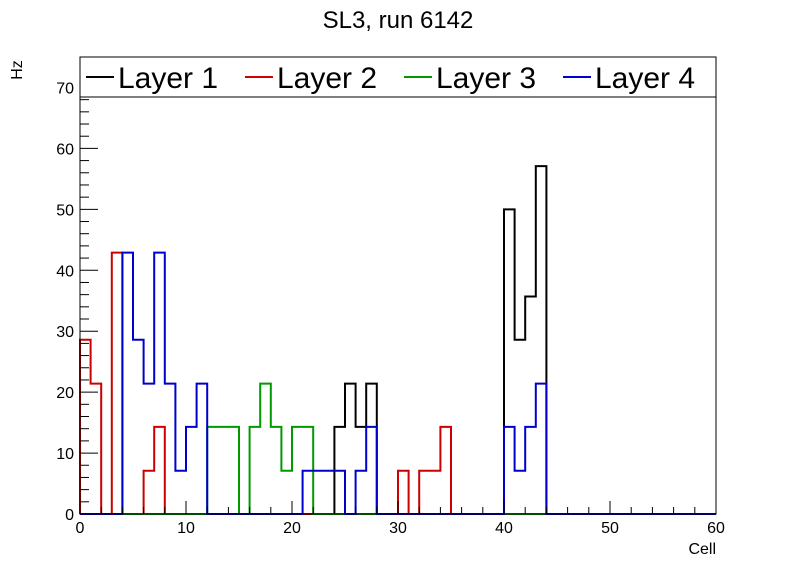  I want to click on y-tick-label: 50, so click(65, 210).